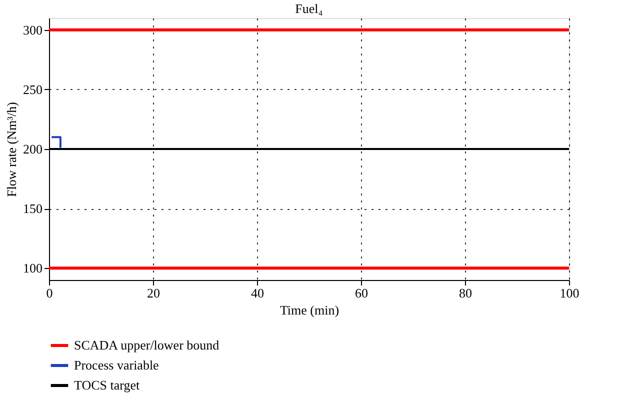 Image resolution: width=640 pixels, height=417 pixels. I want to click on x-tick-label: 80, so click(465, 293).